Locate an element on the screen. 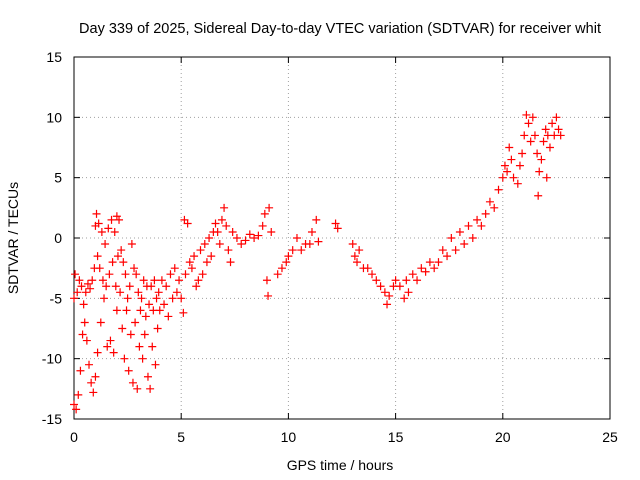  x-tick-label: 10 is located at coordinates (289, 437).